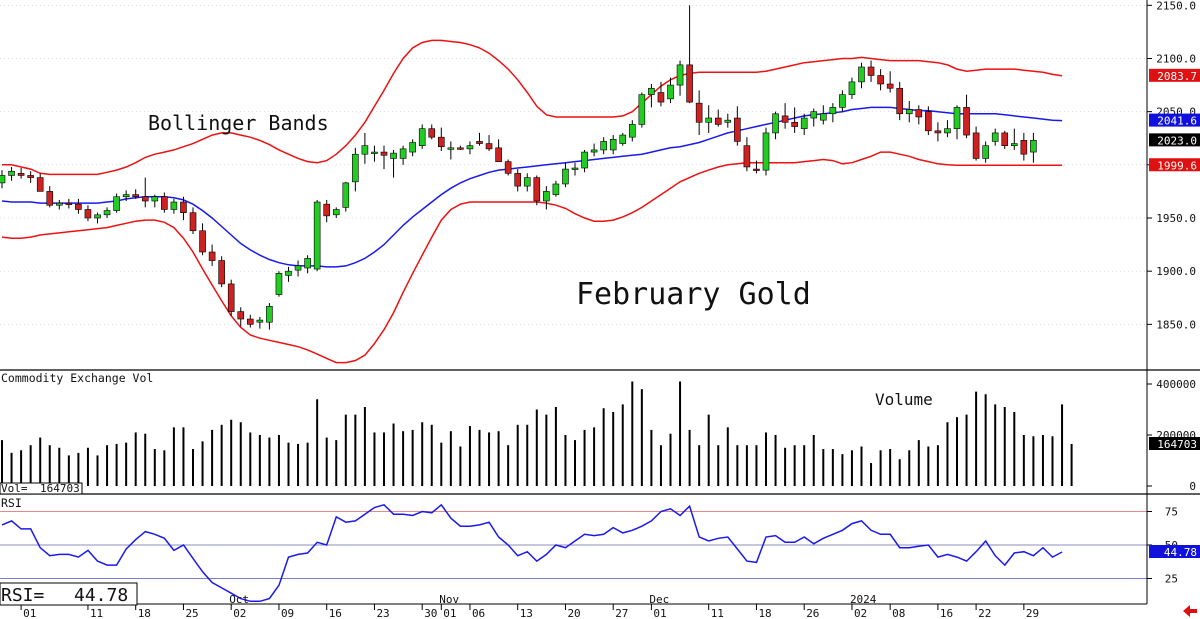  Describe the element at coordinates (621, 613) in the screenshot. I see `x-tick-label: 27` at that location.